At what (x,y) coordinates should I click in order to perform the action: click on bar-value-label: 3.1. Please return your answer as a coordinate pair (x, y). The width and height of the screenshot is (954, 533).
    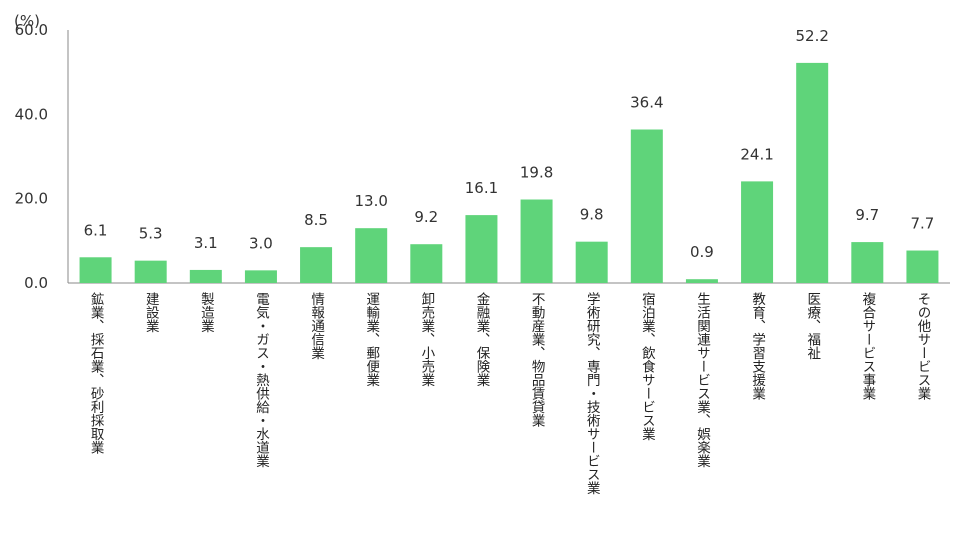
    Looking at the image, I should click on (206, 243).